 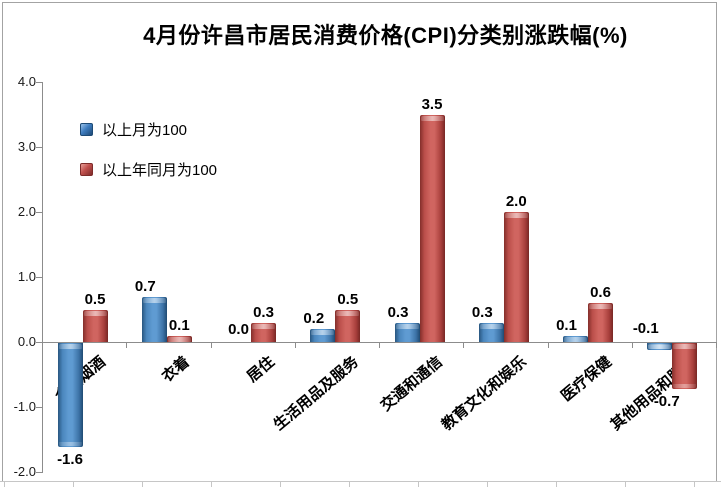 I want to click on data-label-mom-1: -1.6, so click(x=70, y=459).